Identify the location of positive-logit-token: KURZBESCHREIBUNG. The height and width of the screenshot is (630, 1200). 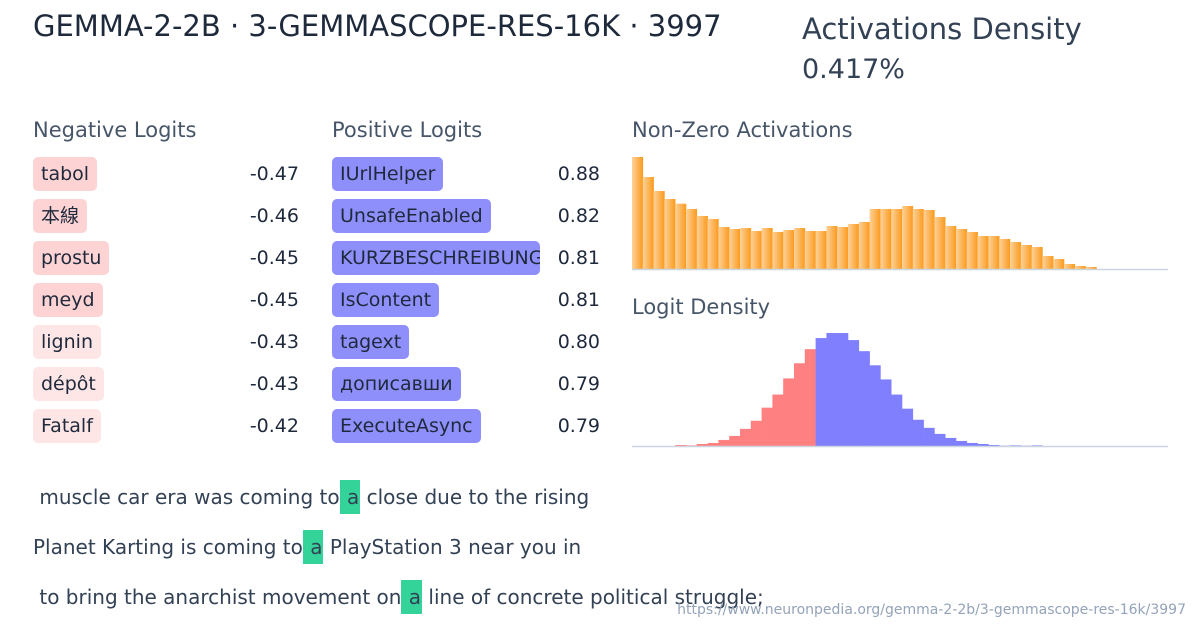
(436, 258).